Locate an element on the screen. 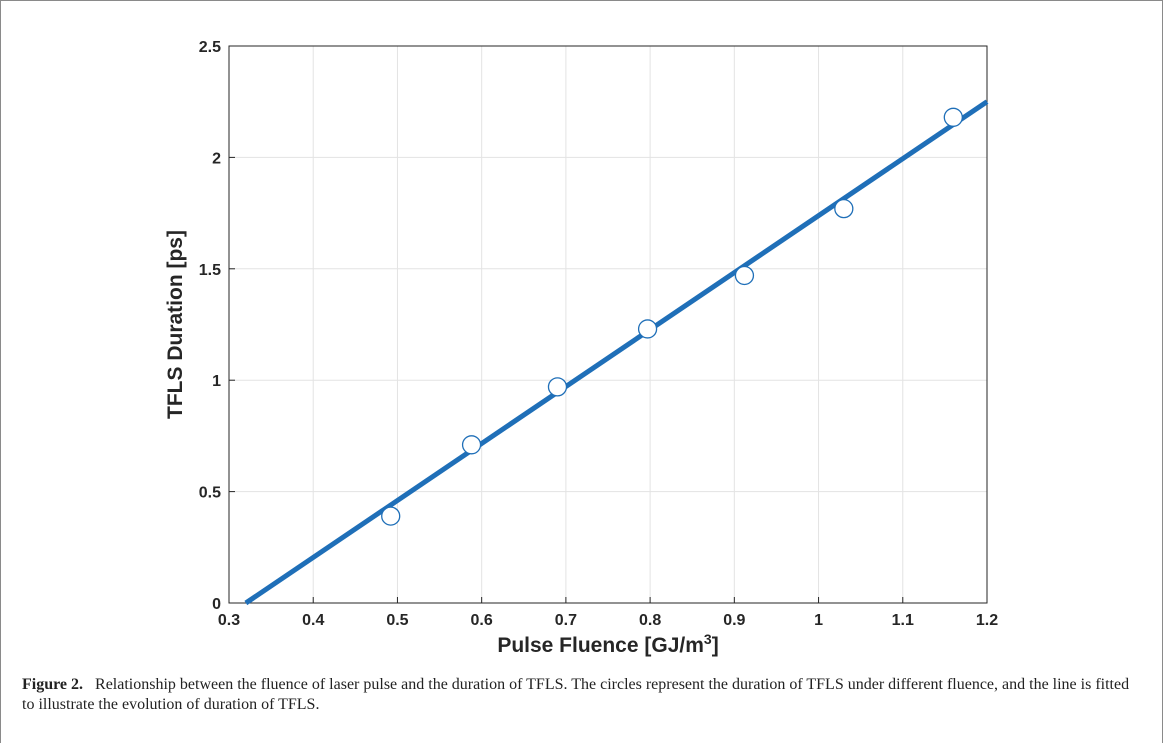 The image size is (1165, 743). x-tick-label: 0.6 is located at coordinates (482, 620).